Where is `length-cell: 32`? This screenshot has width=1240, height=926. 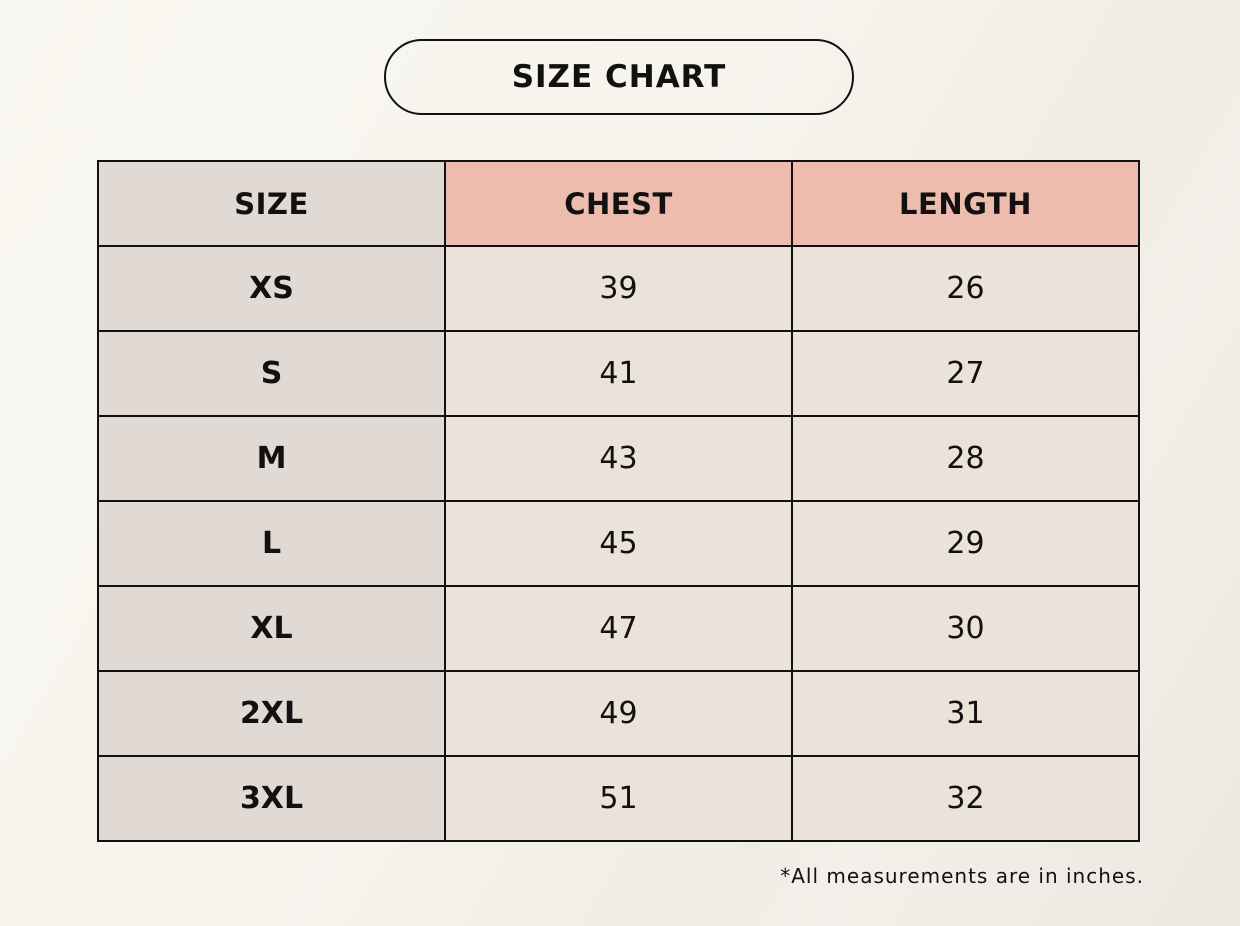
length-cell: 32 is located at coordinates (965, 798).